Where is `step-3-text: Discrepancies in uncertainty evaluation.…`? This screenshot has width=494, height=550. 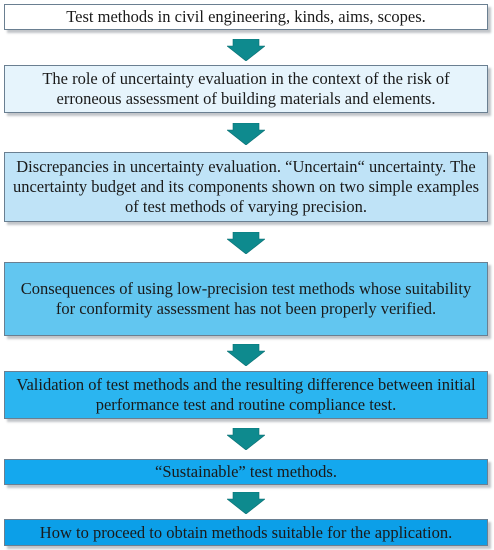 step-3-text: Discrepancies in uncertainty evaluation.… is located at coordinates (246, 186).